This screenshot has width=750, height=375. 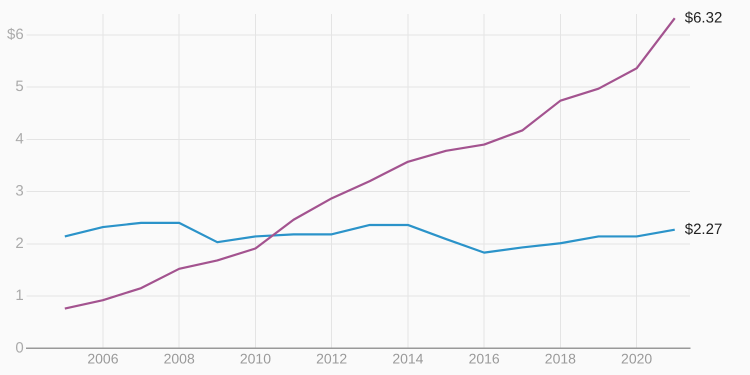 I want to click on x-tick-label: 2014, so click(x=408, y=358).